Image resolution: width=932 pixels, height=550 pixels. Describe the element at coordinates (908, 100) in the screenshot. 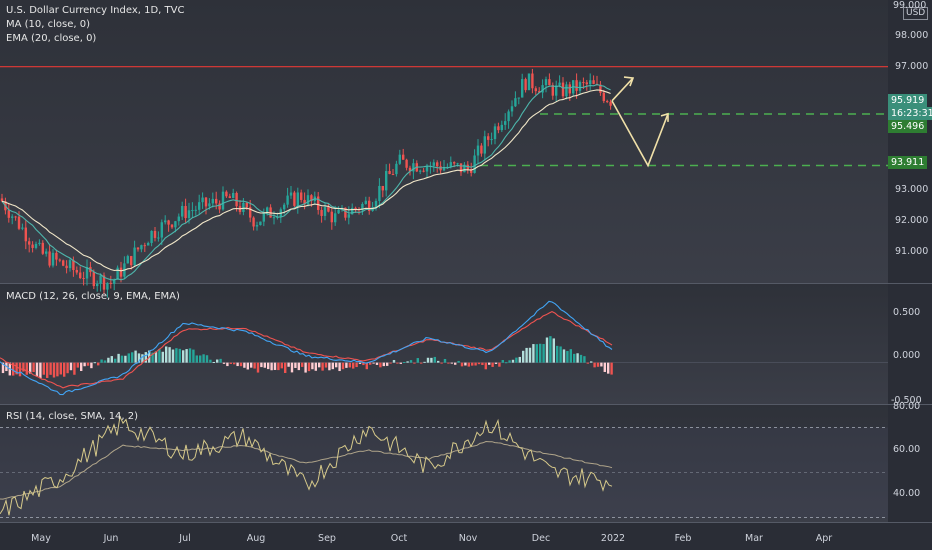

I see `last-price-badge: 95.919` at that location.